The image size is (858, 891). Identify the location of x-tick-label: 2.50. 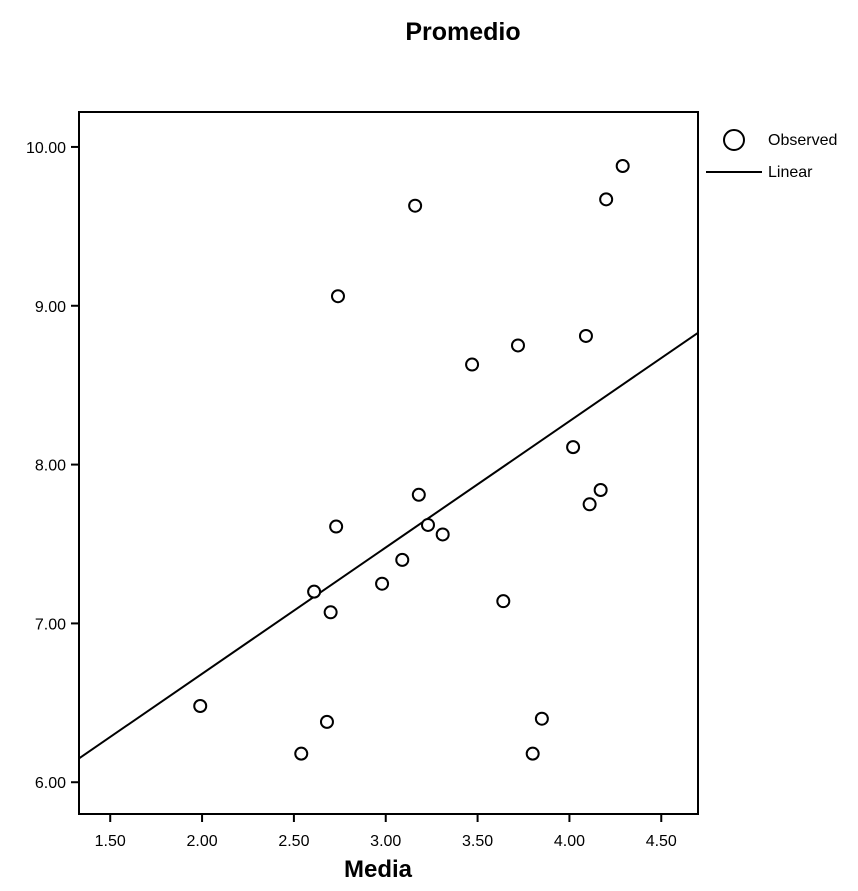
(293, 841).